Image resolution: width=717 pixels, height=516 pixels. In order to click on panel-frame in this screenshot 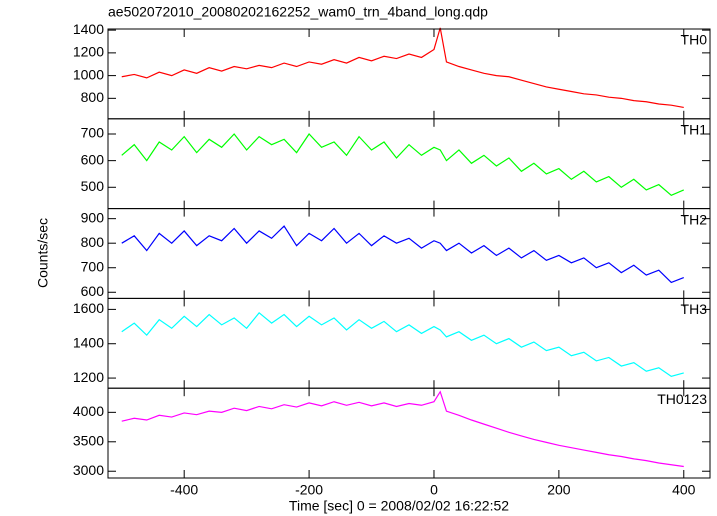, I will do `click(409, 253)`.